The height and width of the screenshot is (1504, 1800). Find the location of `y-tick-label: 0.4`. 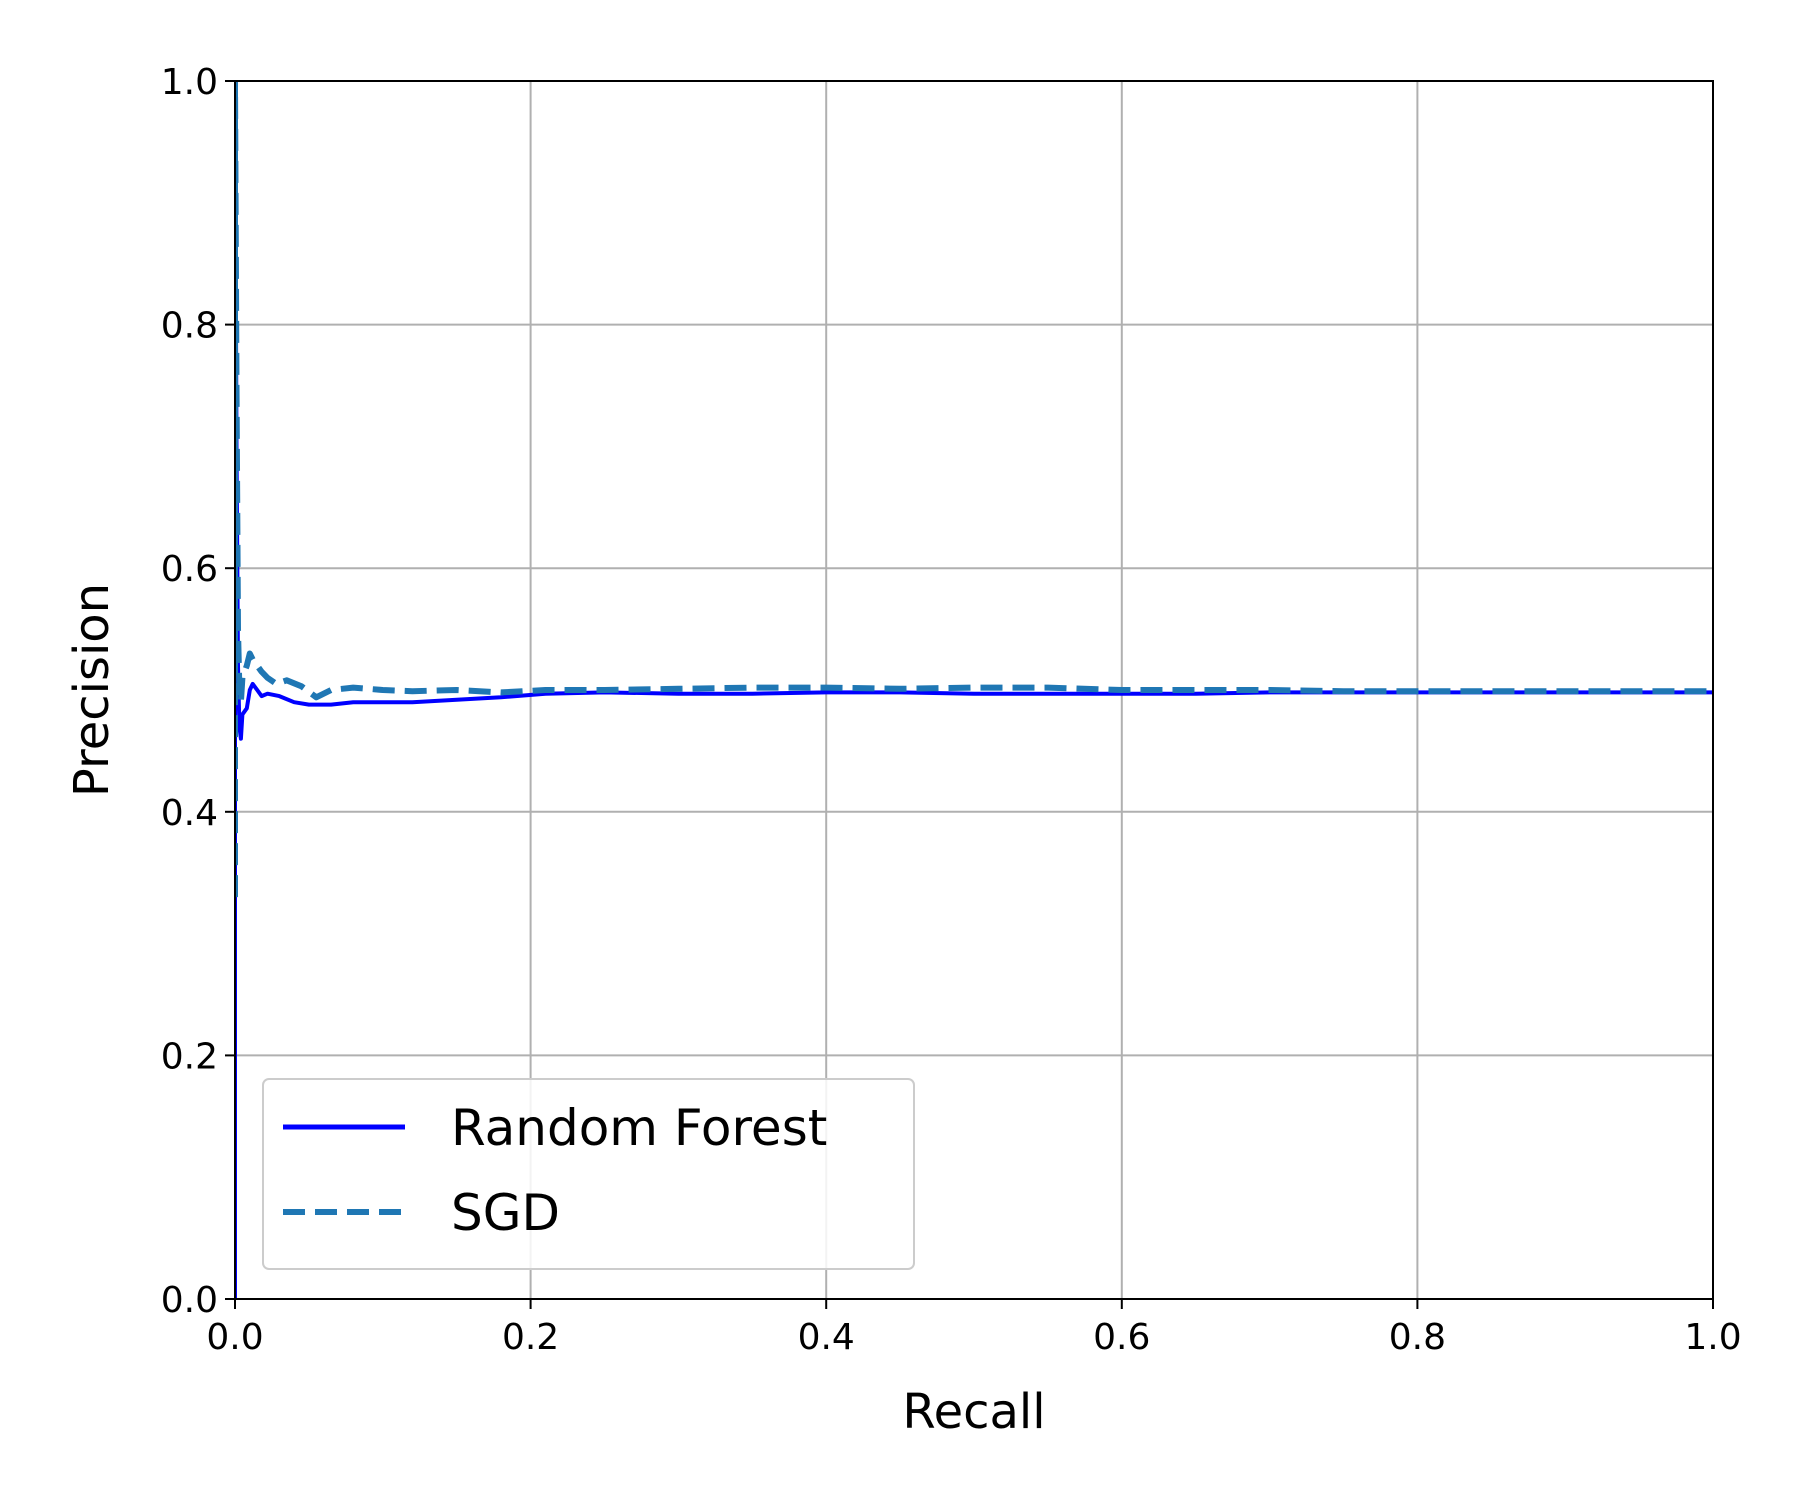

y-tick-label: 0.4 is located at coordinates (189, 813).